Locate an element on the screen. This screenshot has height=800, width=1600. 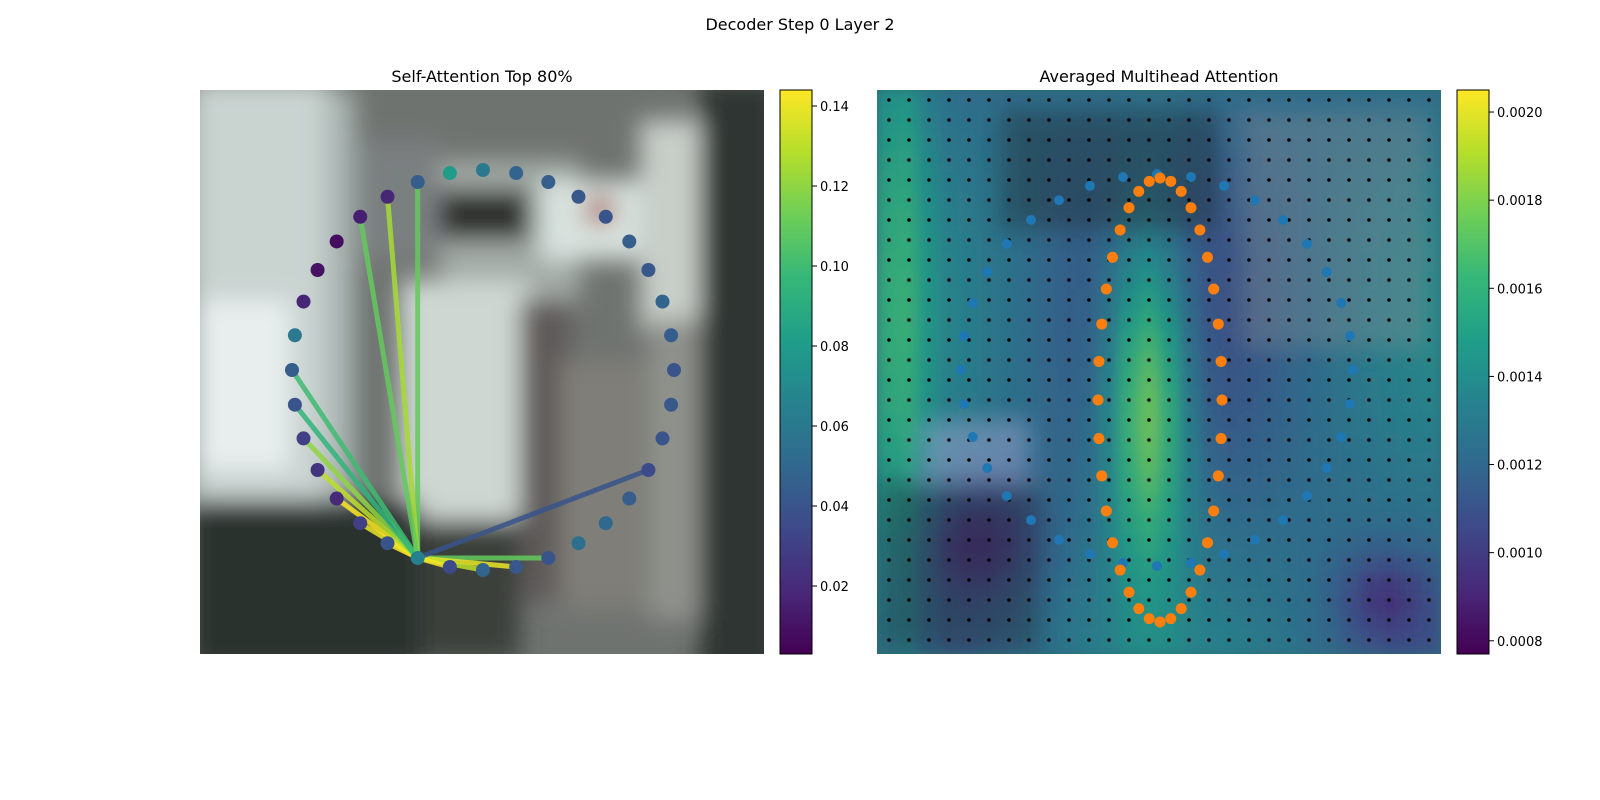
blue-sampling-points is located at coordinates (1157, 370).